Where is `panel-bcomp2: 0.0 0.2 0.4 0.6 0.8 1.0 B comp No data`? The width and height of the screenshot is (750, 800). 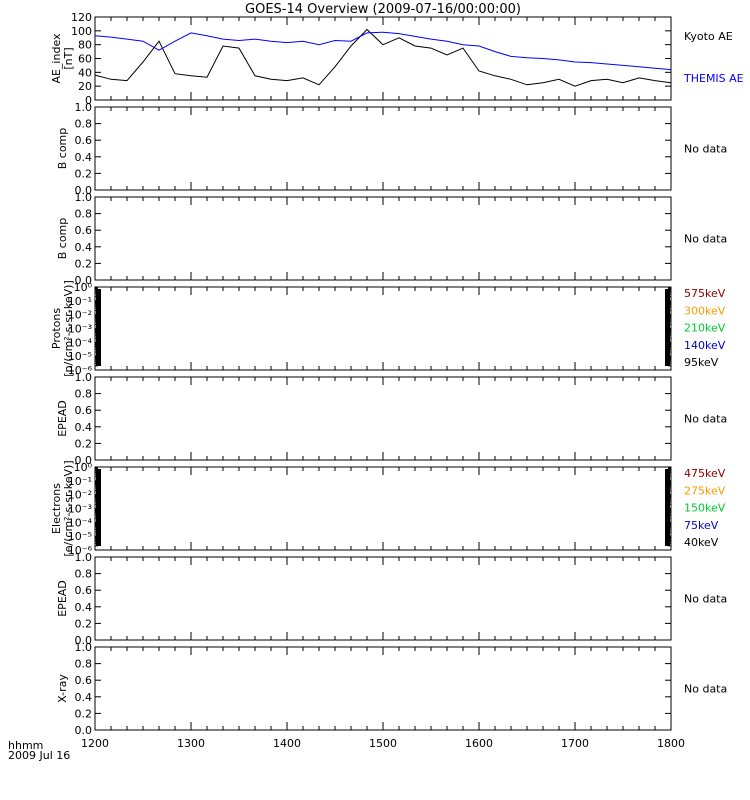
panel-bcomp2: 0.0 0.2 0.4 0.6 0.8 1.0 B comp No data is located at coordinates (391, 239).